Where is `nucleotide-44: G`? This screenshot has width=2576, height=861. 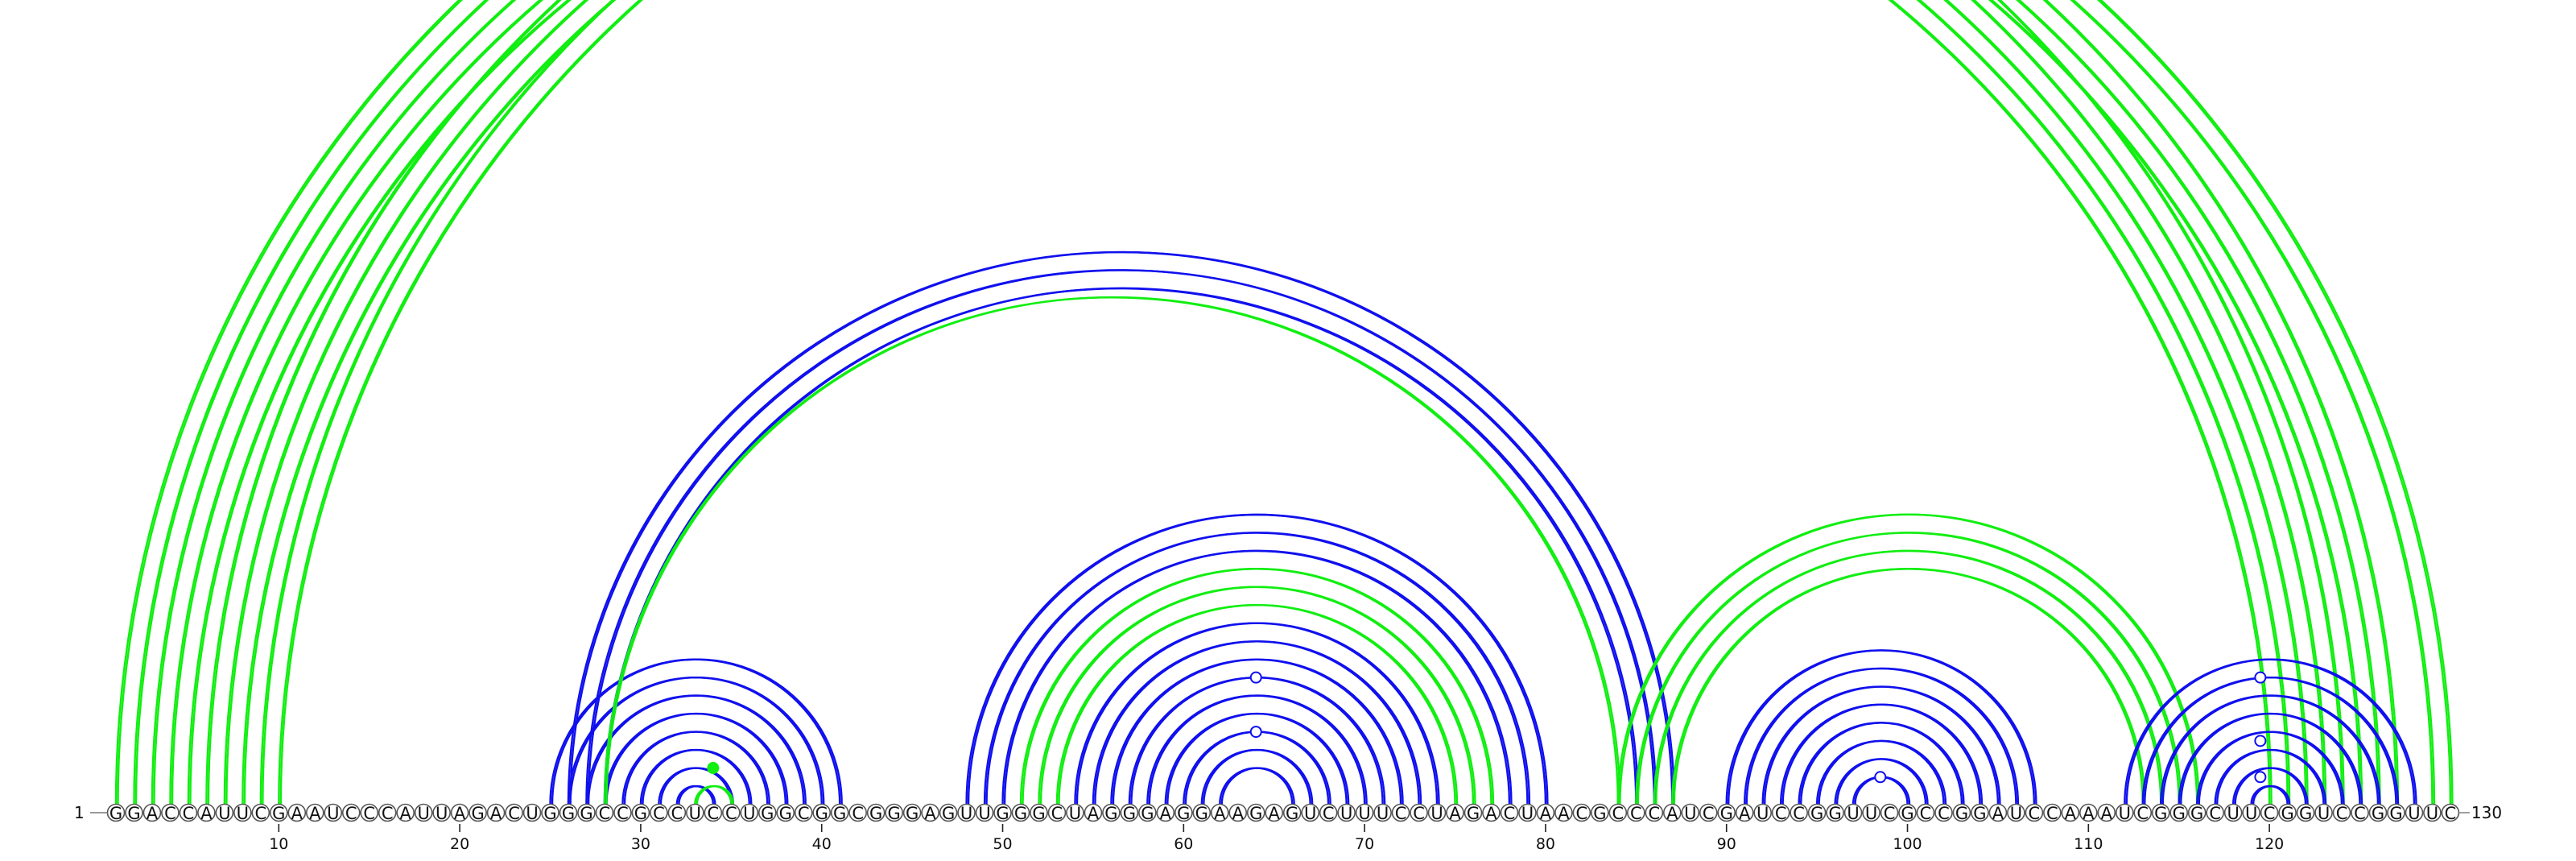 nucleotide-44: G is located at coordinates (894, 813).